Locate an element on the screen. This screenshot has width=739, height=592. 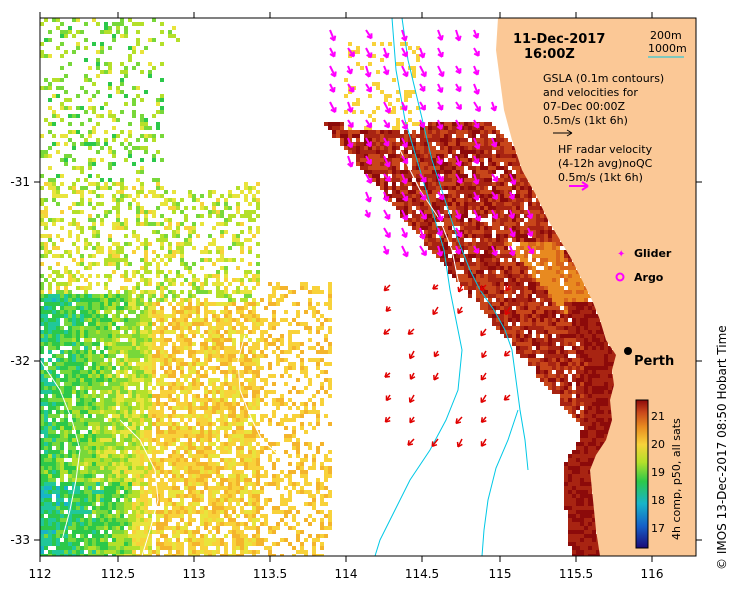
isobath-legend-200m: 200m is located at coordinates (666, 35).